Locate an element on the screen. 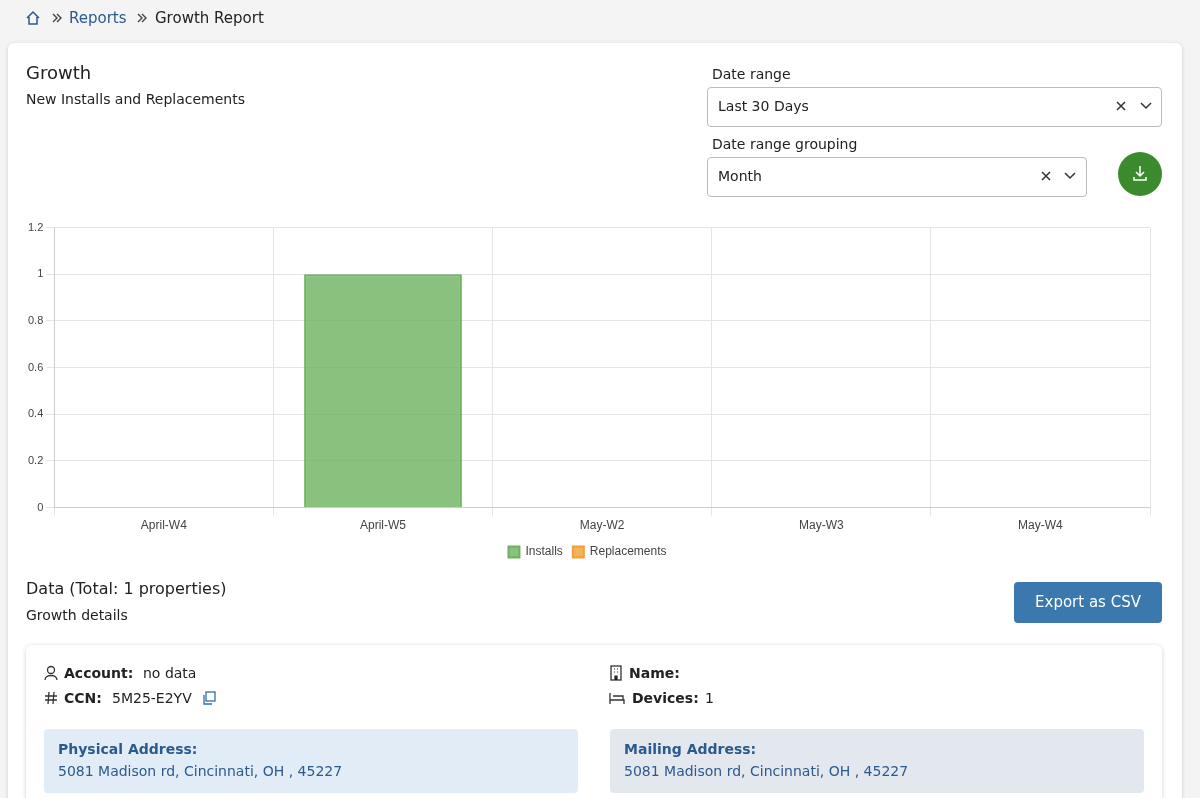  text: Reports is located at coordinates (98, 18).